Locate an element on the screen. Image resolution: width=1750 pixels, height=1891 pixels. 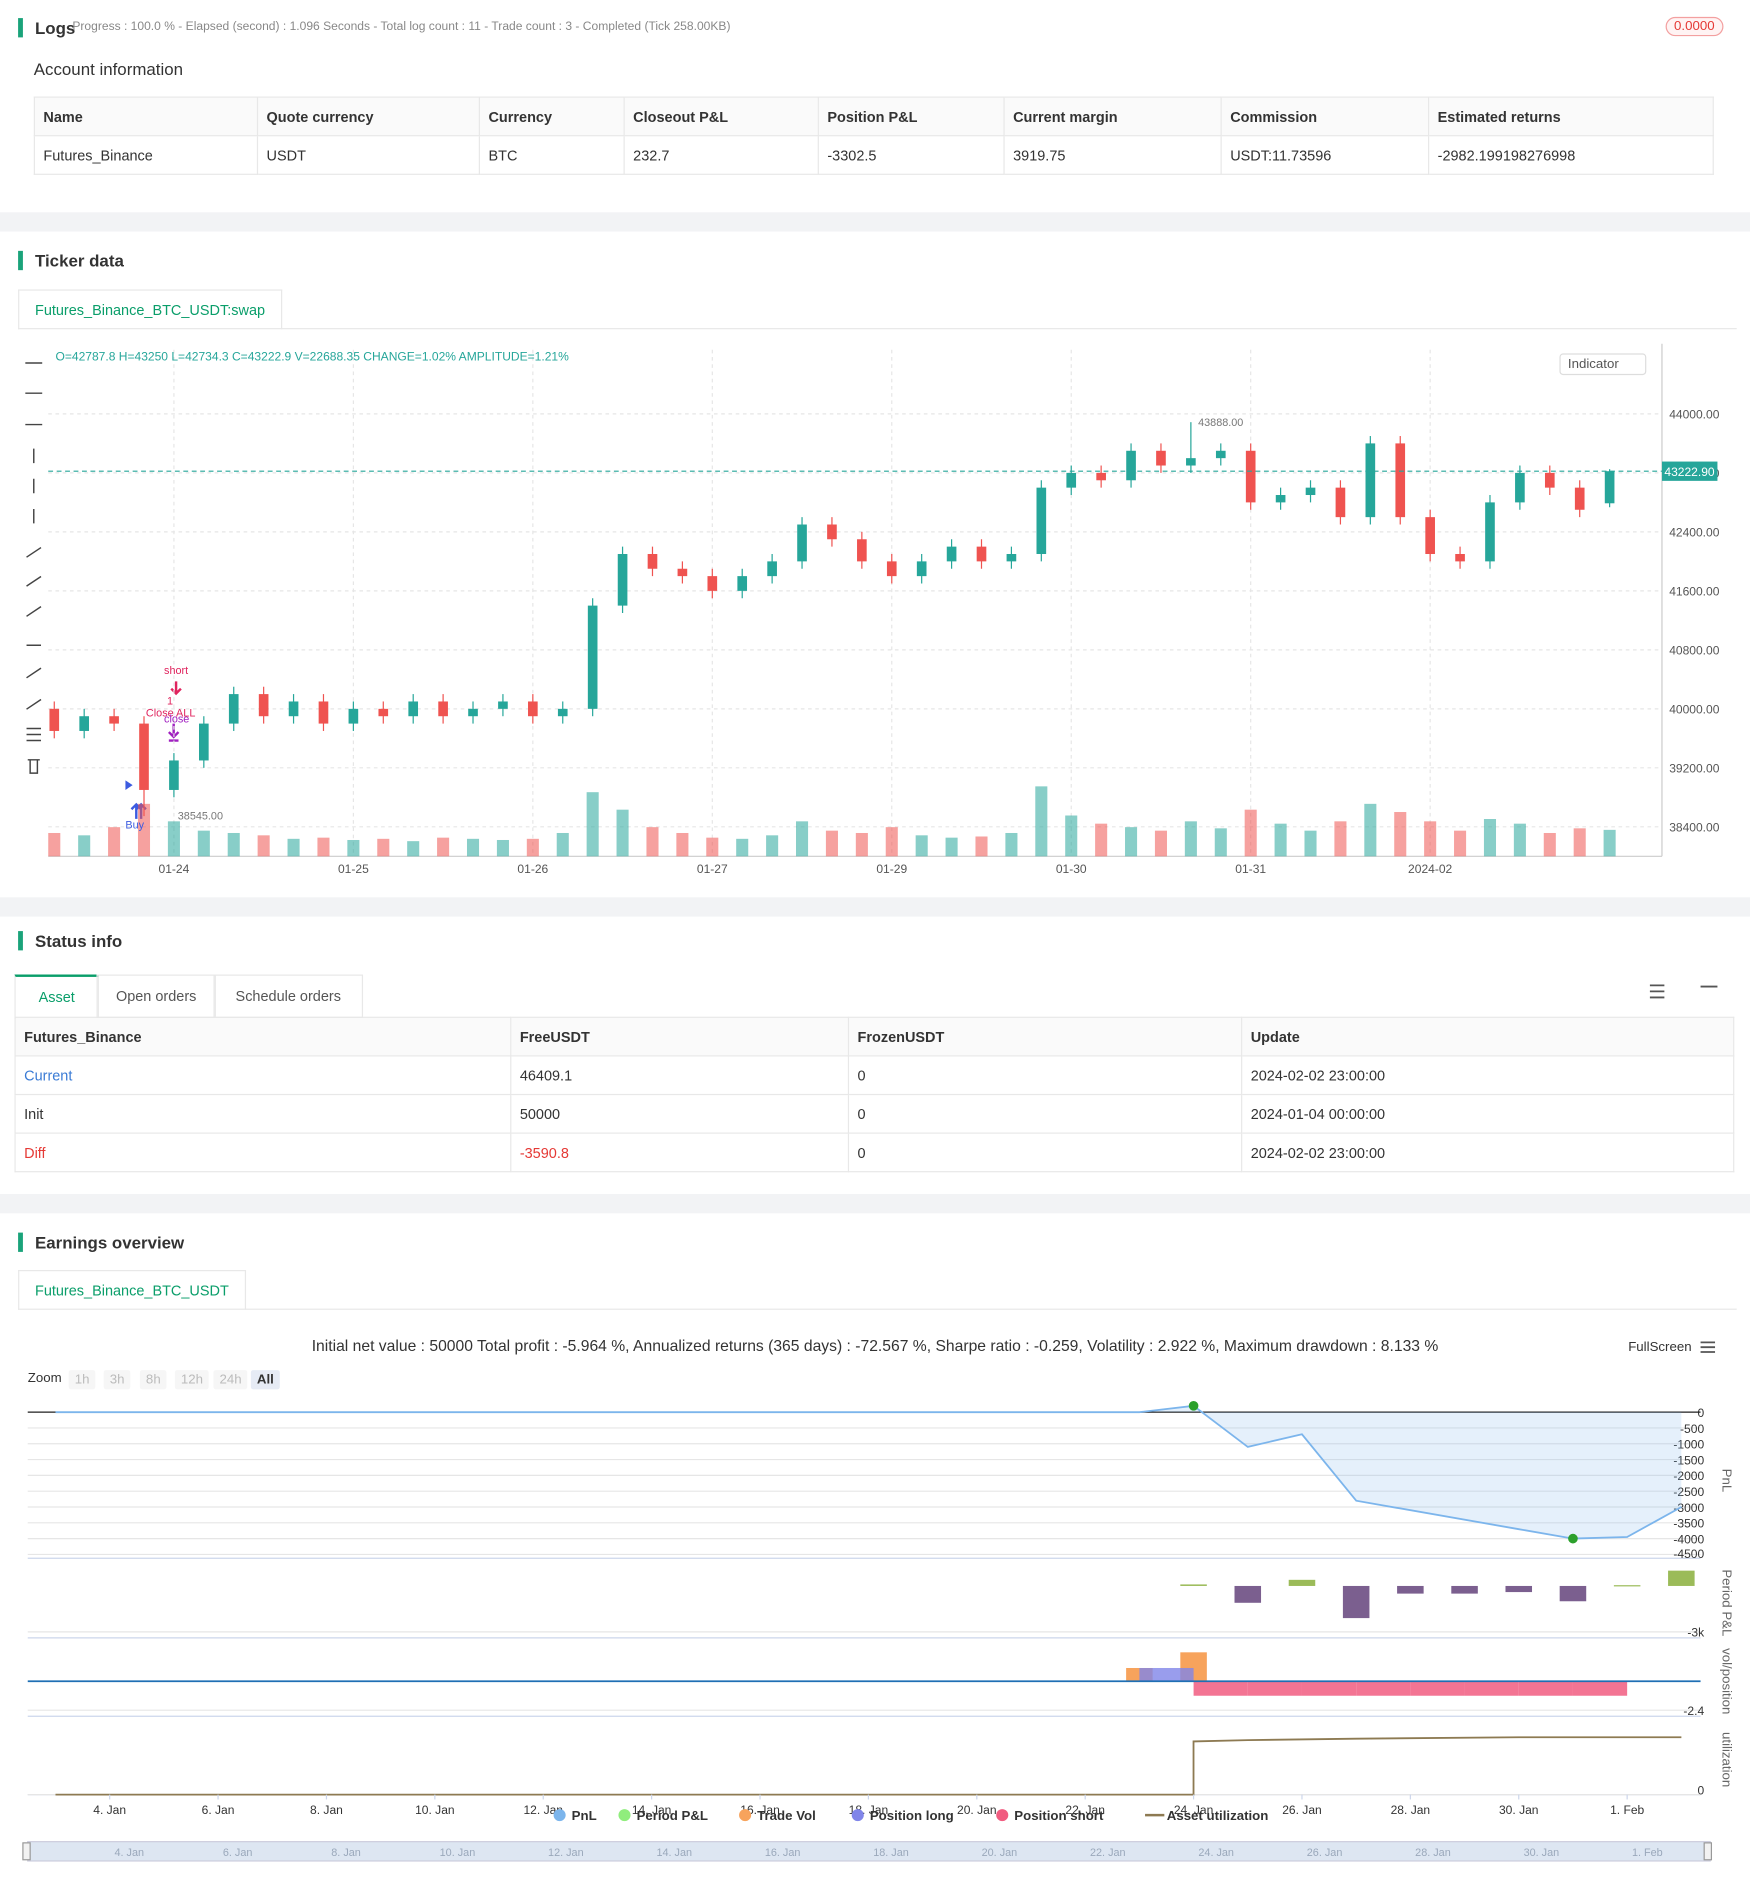
nav-tick-label: 6. Jan is located at coordinates (238, 1853).